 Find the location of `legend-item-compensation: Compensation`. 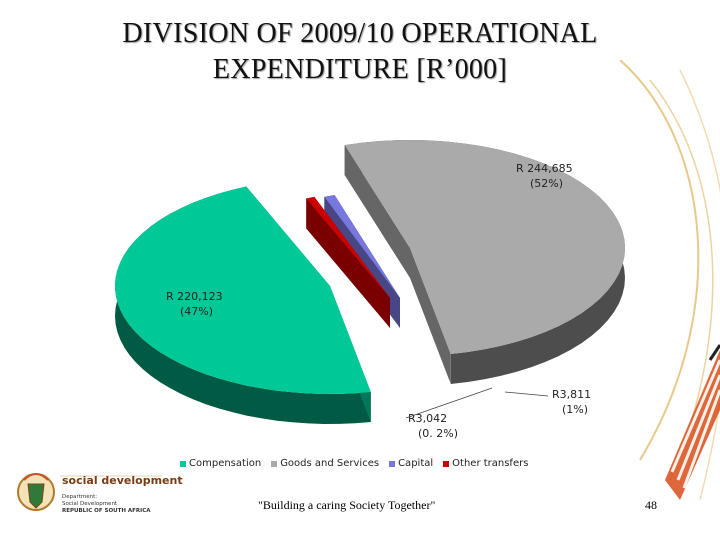

legend-item-compensation: Compensation is located at coordinates (220, 463).